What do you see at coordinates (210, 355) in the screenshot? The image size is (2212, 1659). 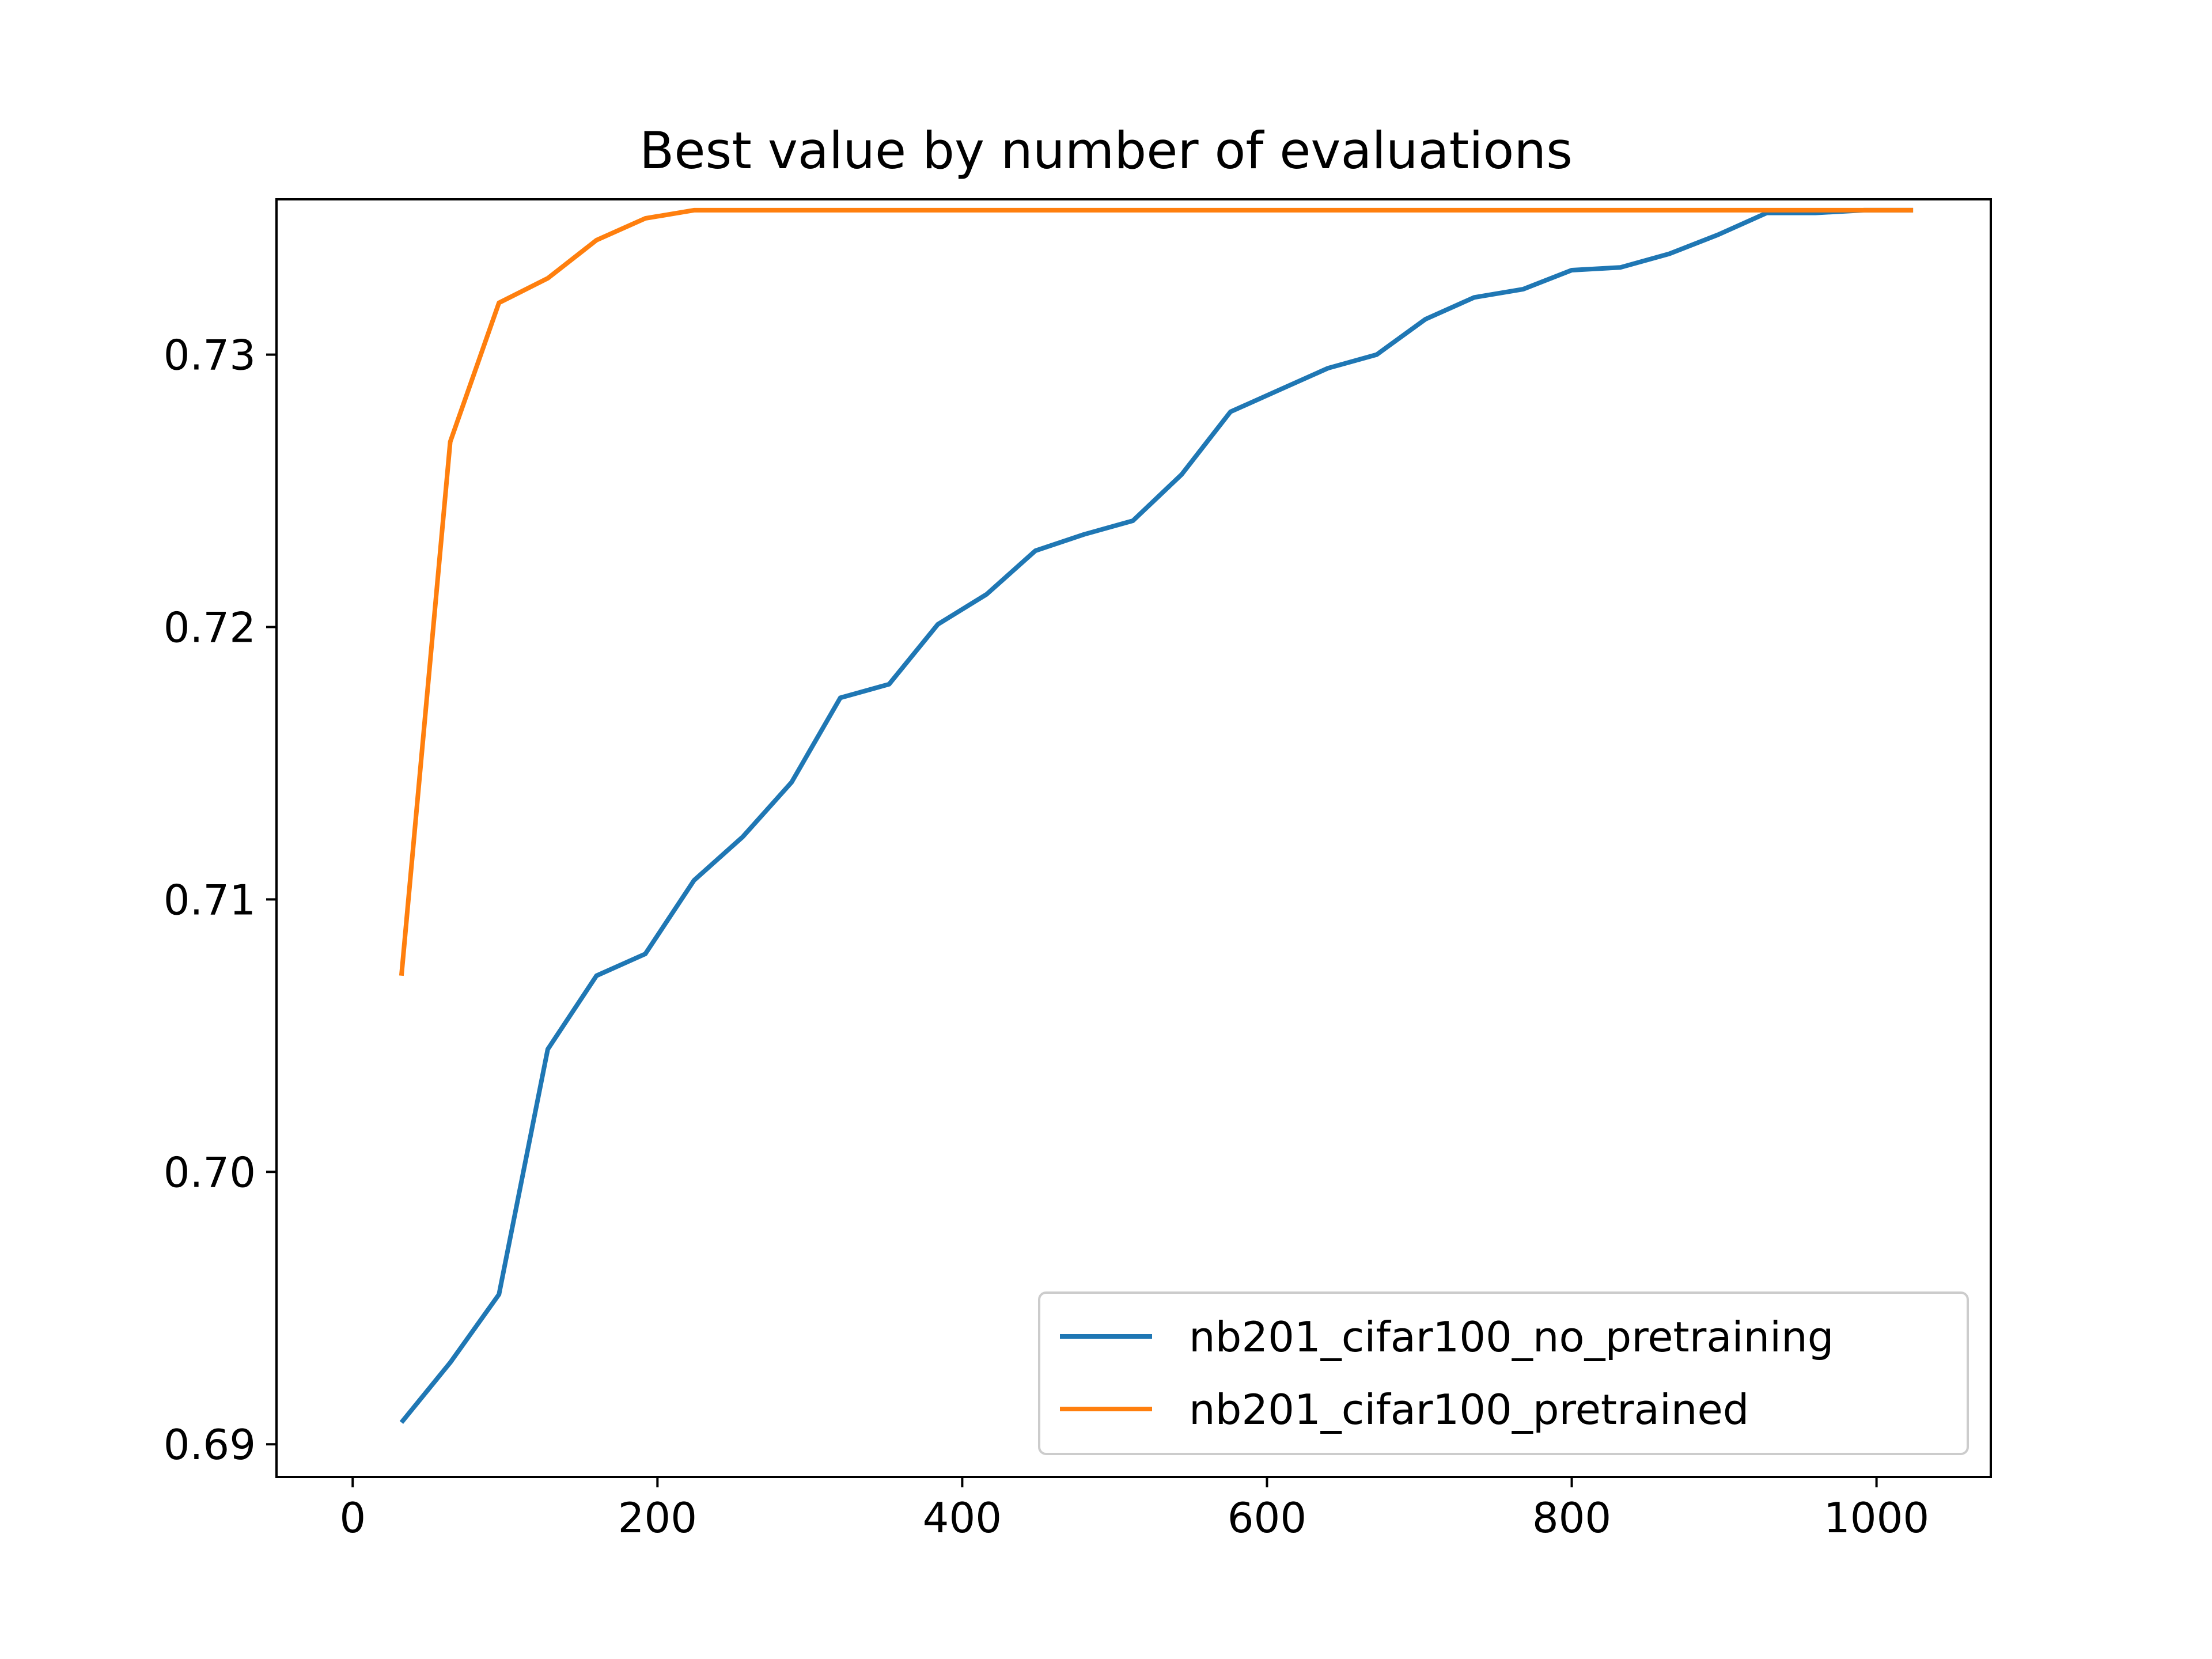 I see `y-tick-label: 0.73` at bounding box center [210, 355].